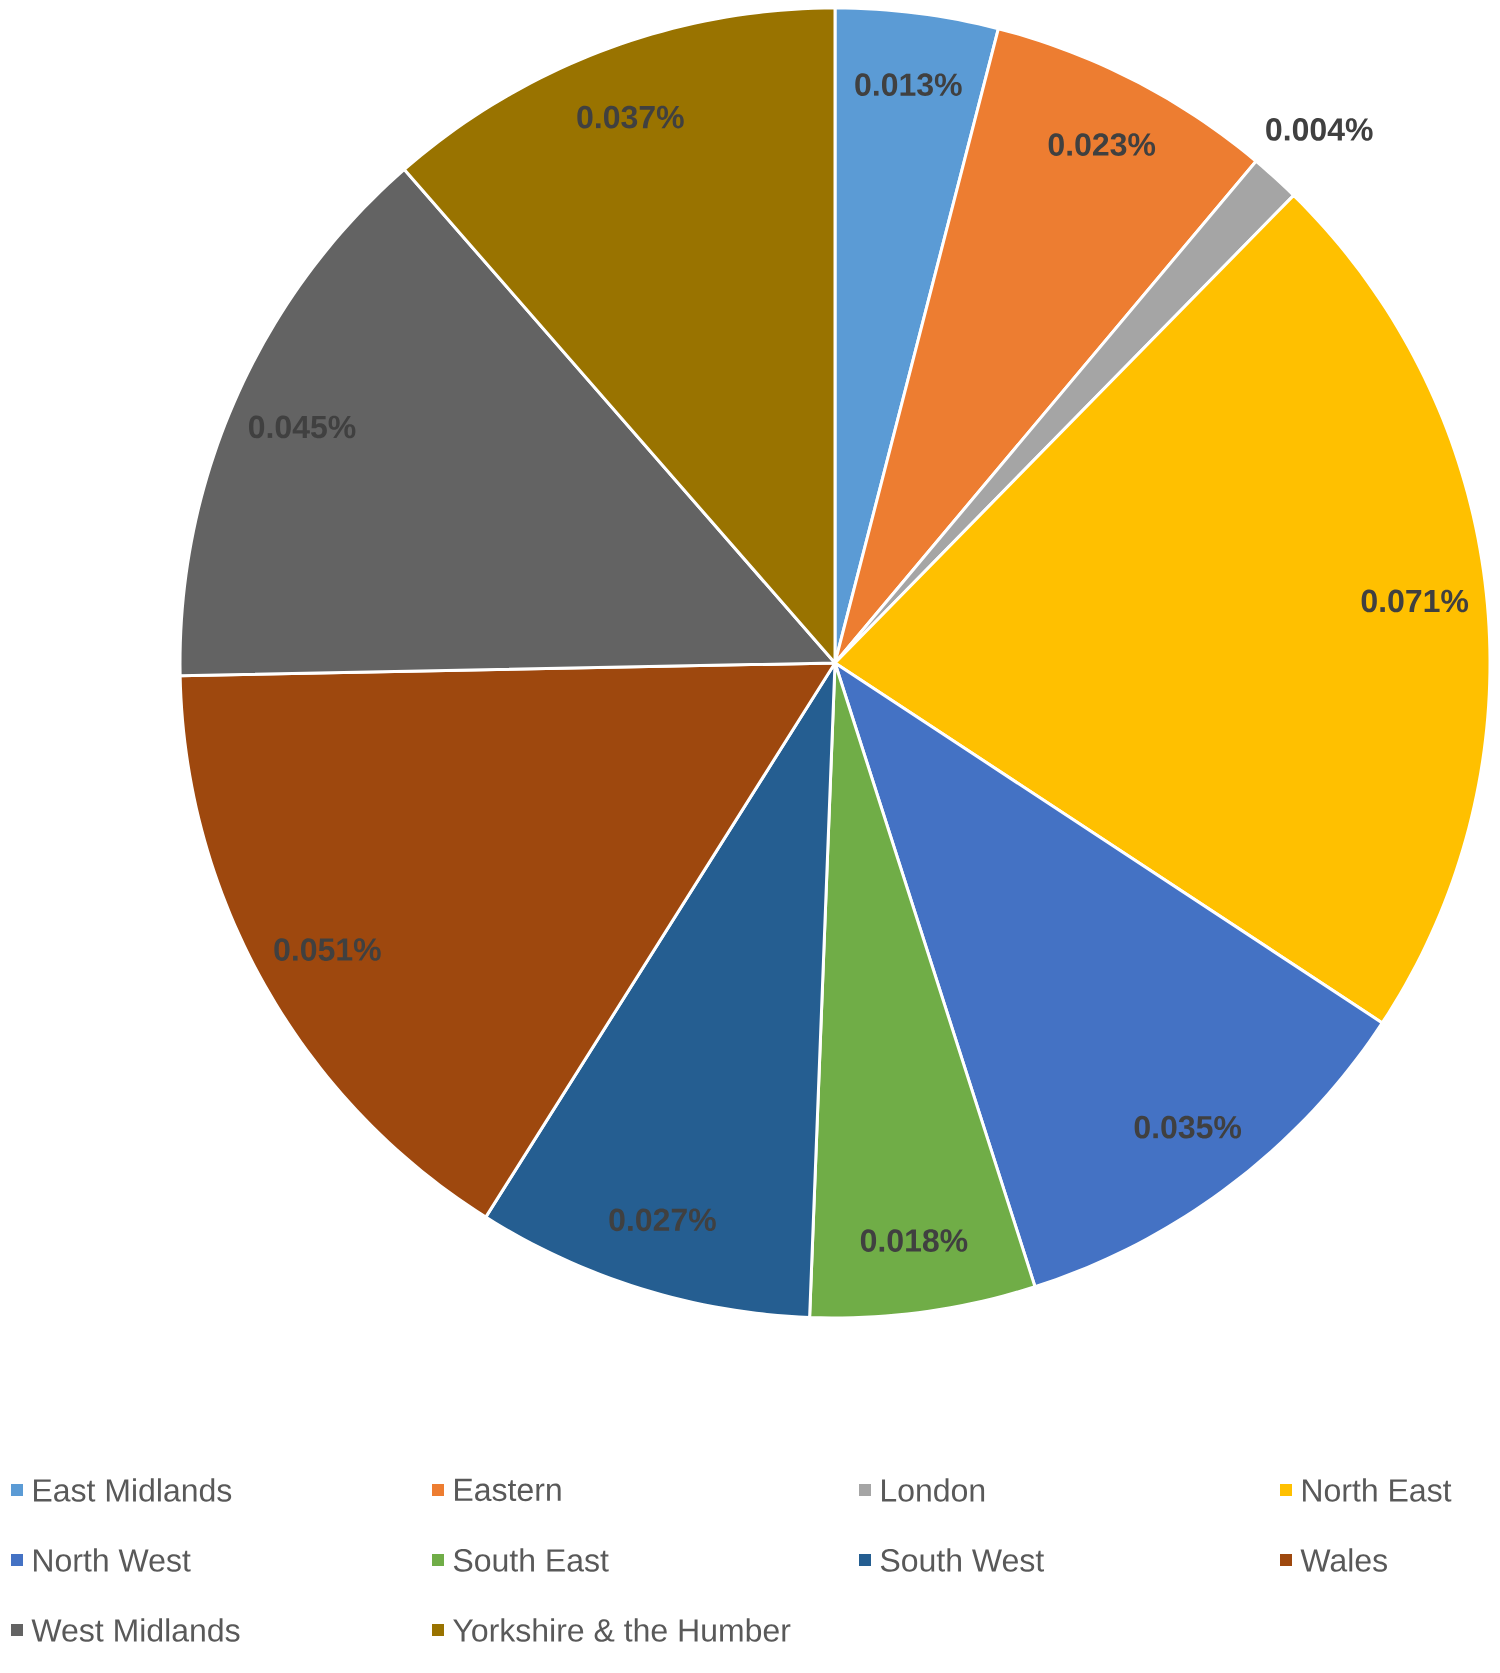 This screenshot has height=1673, width=1500. Describe the element at coordinates (135, 1630) in the screenshot. I see `legend-label: West Midlands` at that location.